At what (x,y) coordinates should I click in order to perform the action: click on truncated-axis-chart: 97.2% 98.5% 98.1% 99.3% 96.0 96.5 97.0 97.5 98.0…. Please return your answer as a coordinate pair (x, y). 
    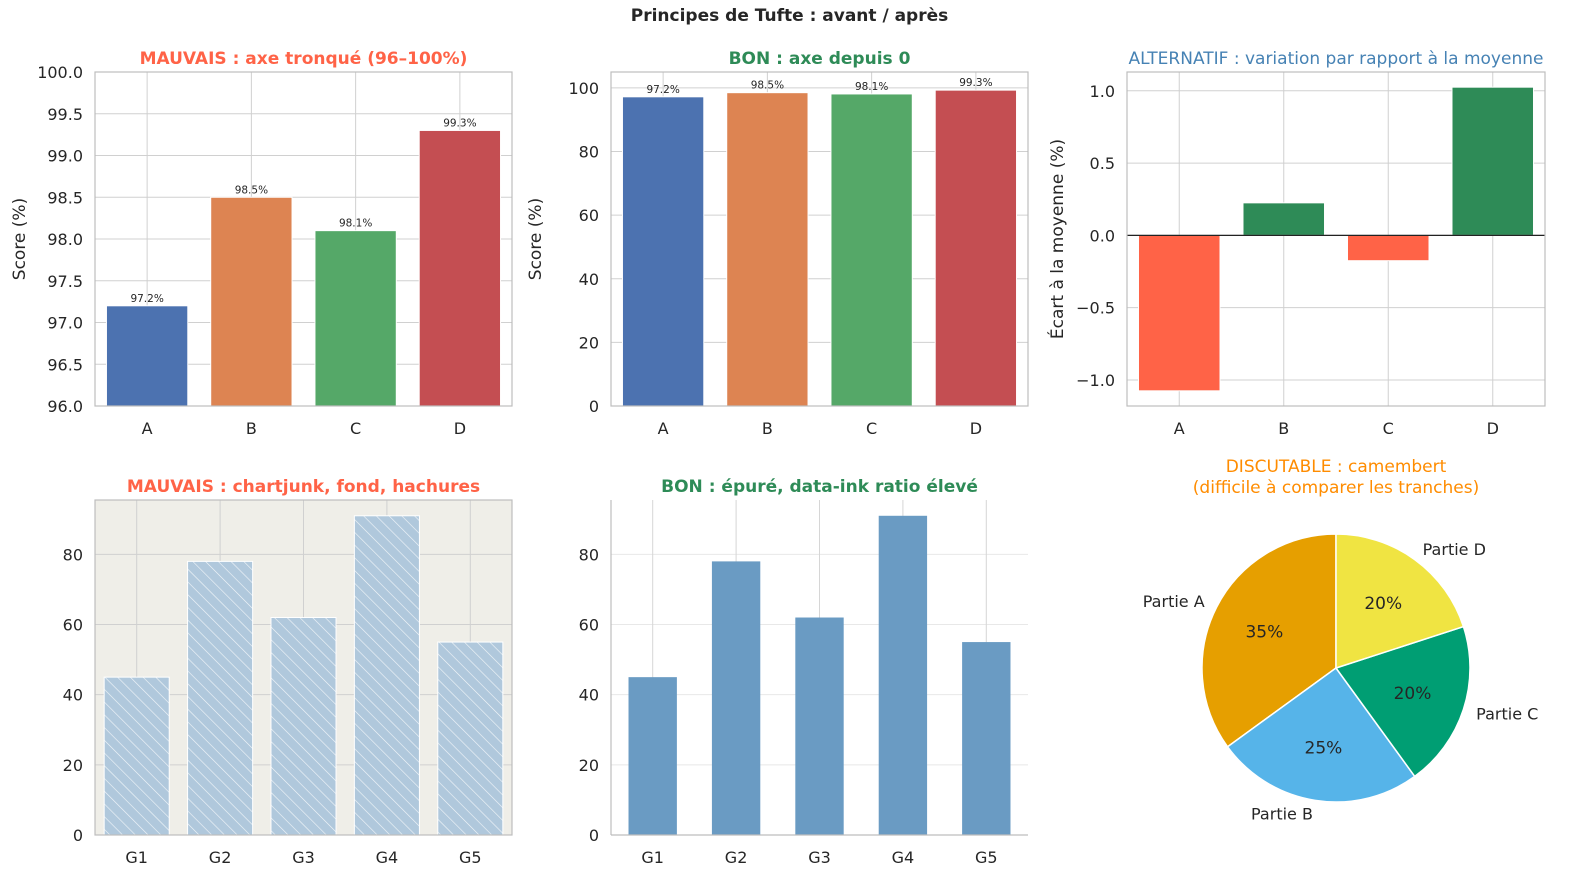
    Looking at the image, I should click on (261, 243).